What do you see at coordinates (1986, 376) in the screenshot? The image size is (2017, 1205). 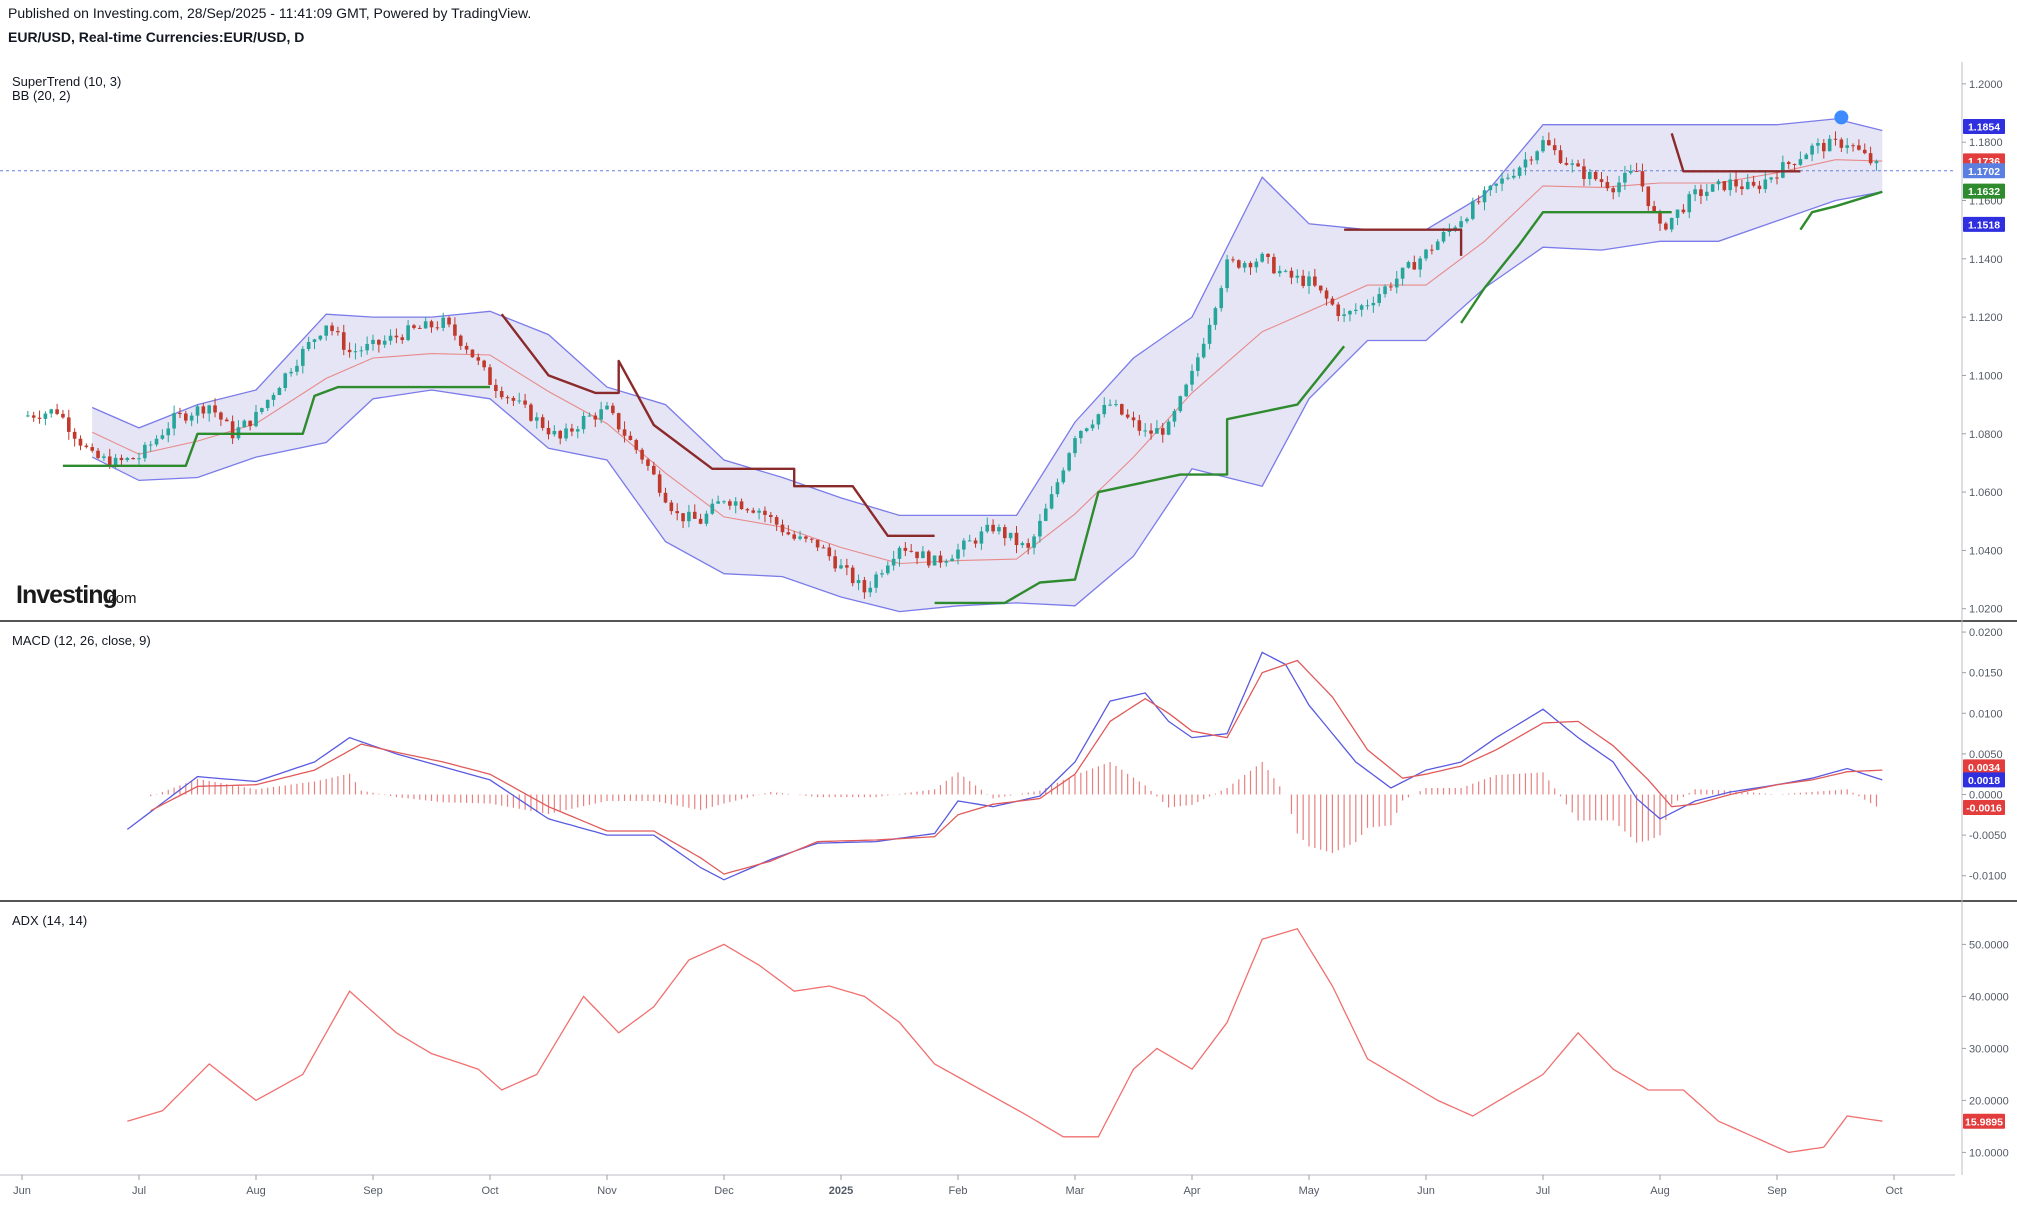 I see `price-y-tick-label: 1.1000` at bounding box center [1986, 376].